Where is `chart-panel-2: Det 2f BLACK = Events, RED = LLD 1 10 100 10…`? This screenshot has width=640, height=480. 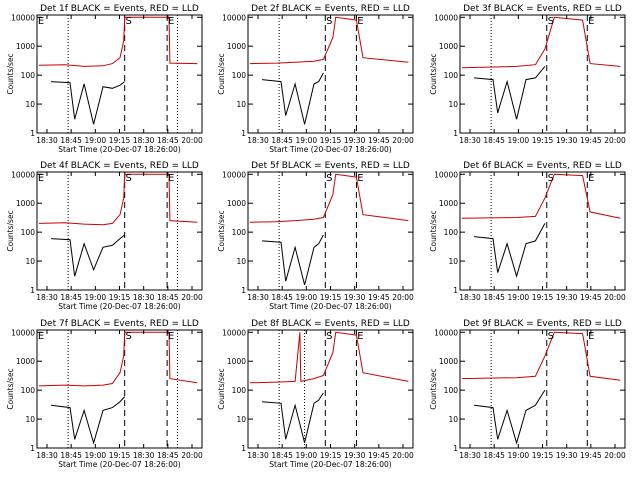 chart-panel-2: Det 2f BLACK = Events, RED = LLD 1 10 100 10… is located at coordinates (315, 79).